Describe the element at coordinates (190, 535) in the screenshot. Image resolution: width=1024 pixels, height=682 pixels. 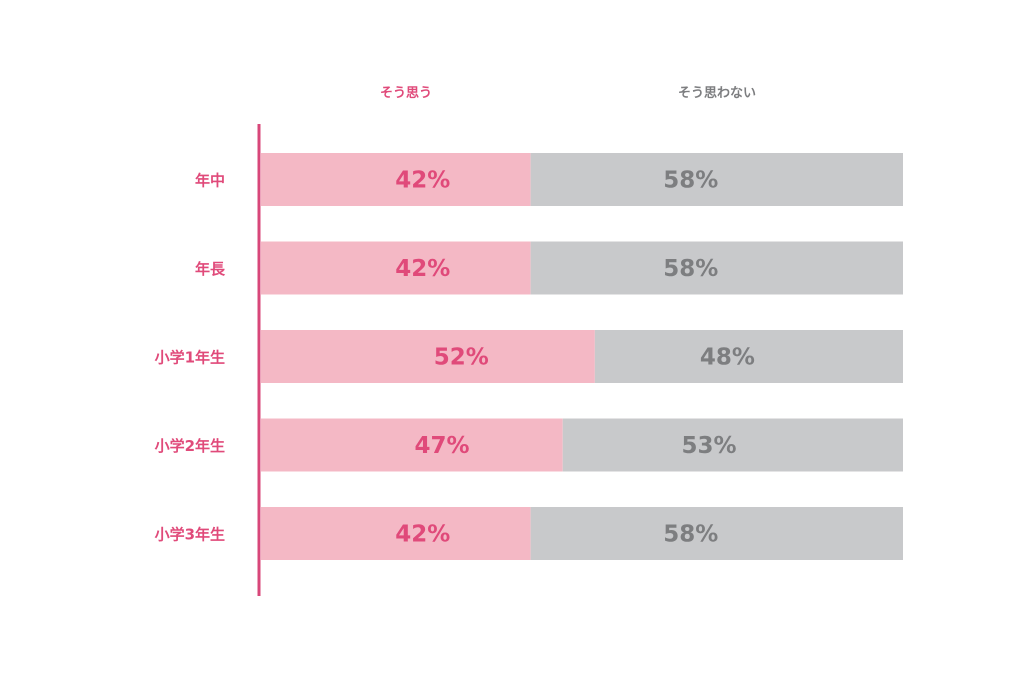
I see `category-label: 小学3年生` at that location.